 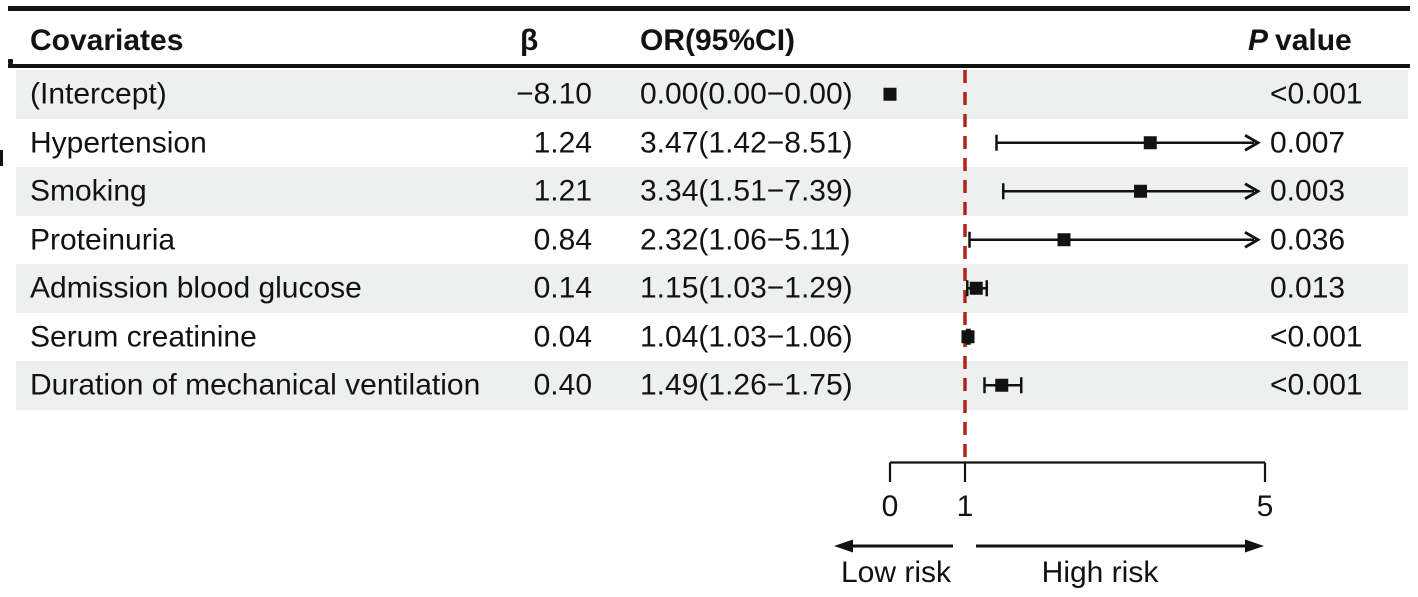 I want to click on beta-value: 0.14, so click(x=562, y=288).